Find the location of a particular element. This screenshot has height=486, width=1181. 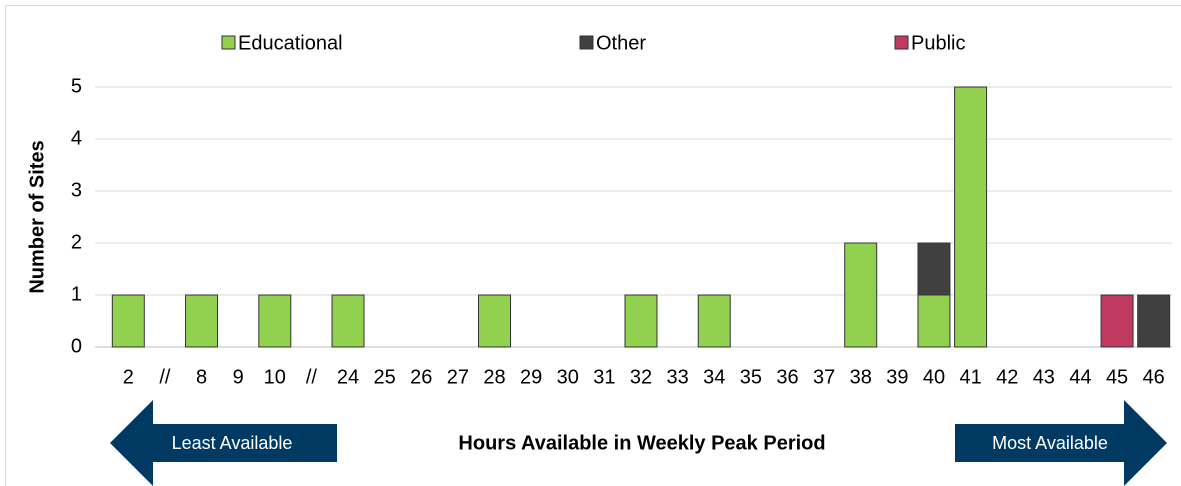

arrow-label: Least Available is located at coordinates (232, 443).